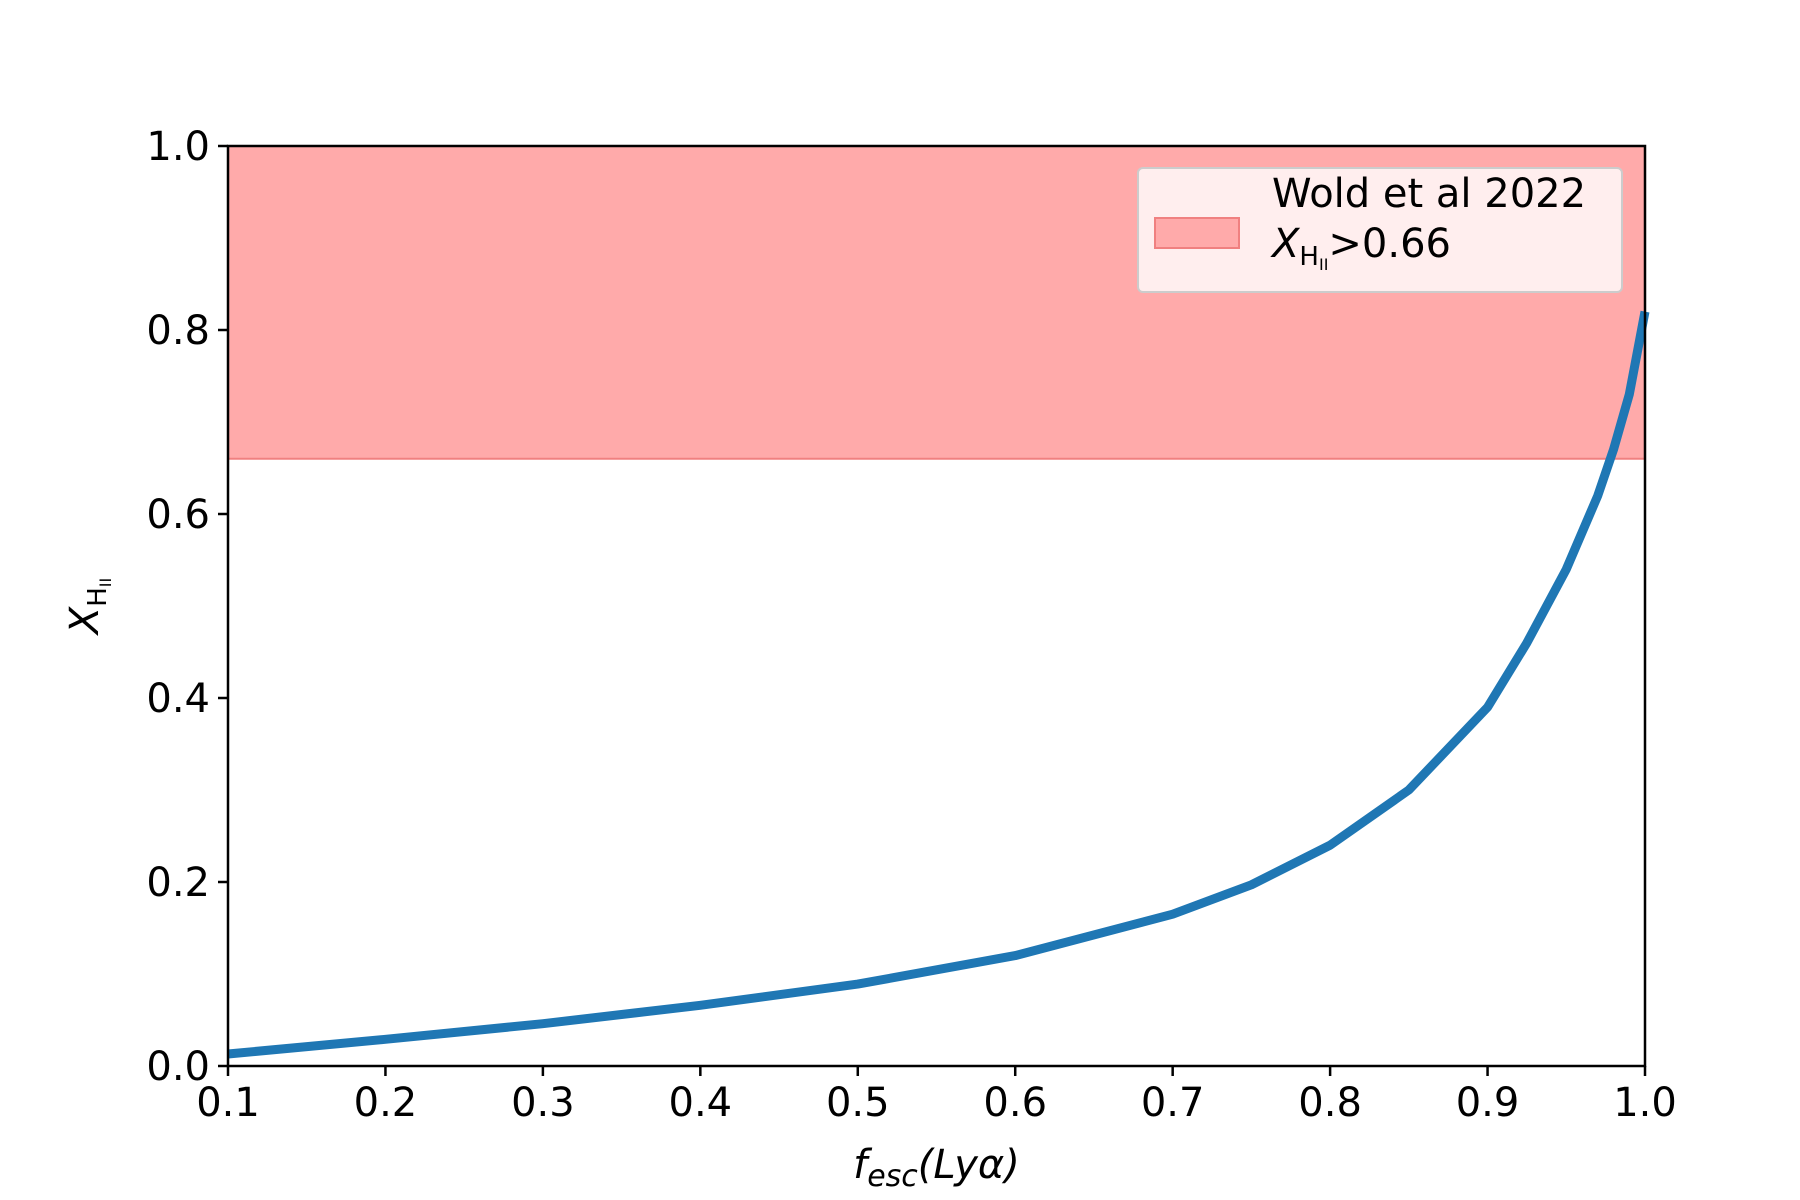 The width and height of the screenshot is (1800, 1200). I want to click on x-tick-label: 0.7, so click(1173, 1103).